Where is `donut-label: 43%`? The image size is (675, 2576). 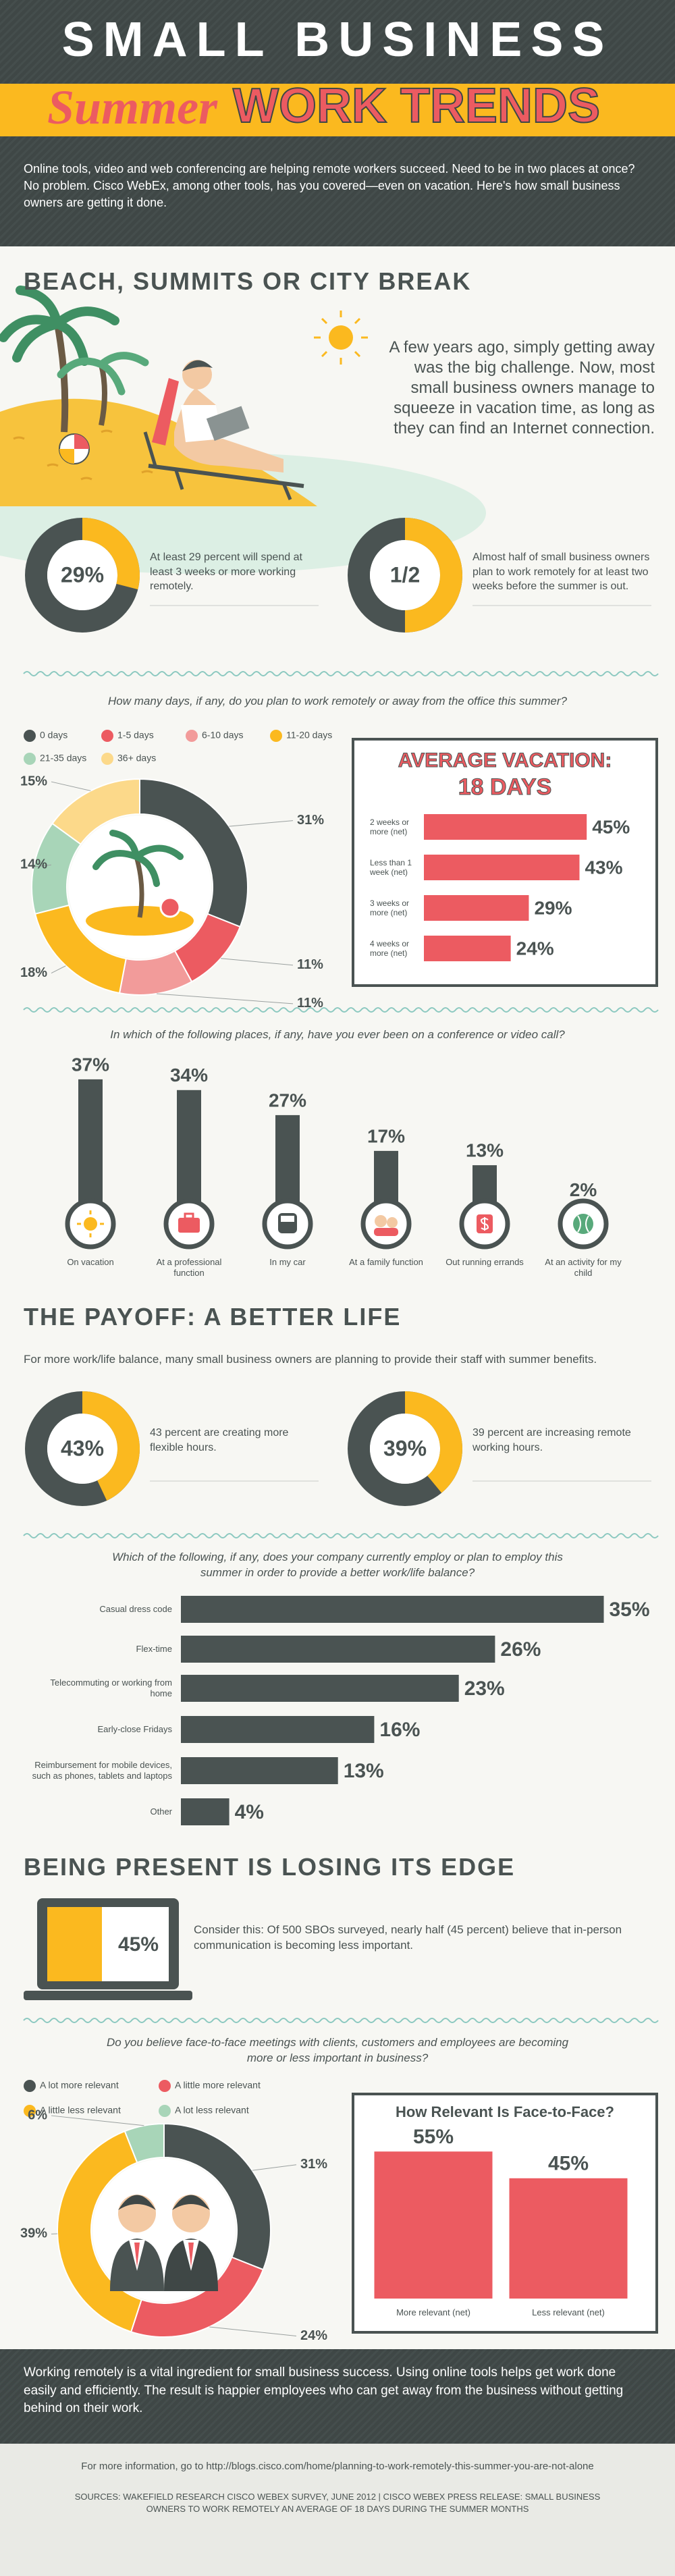 donut-label: 43% is located at coordinates (82, 1448).